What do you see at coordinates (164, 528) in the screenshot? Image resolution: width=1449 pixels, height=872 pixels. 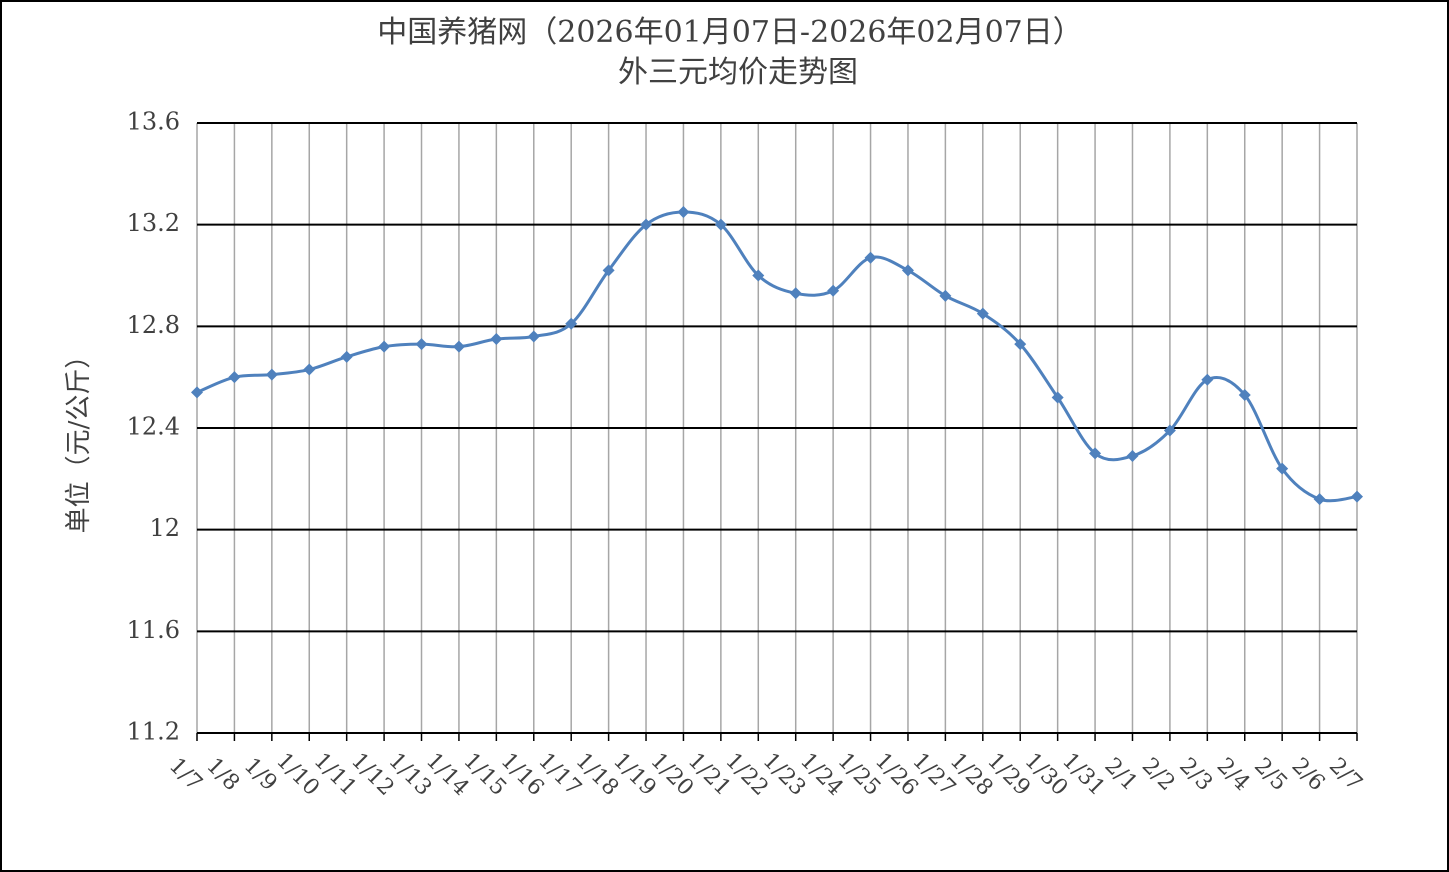 I see `y-tick-label: 12` at bounding box center [164, 528].